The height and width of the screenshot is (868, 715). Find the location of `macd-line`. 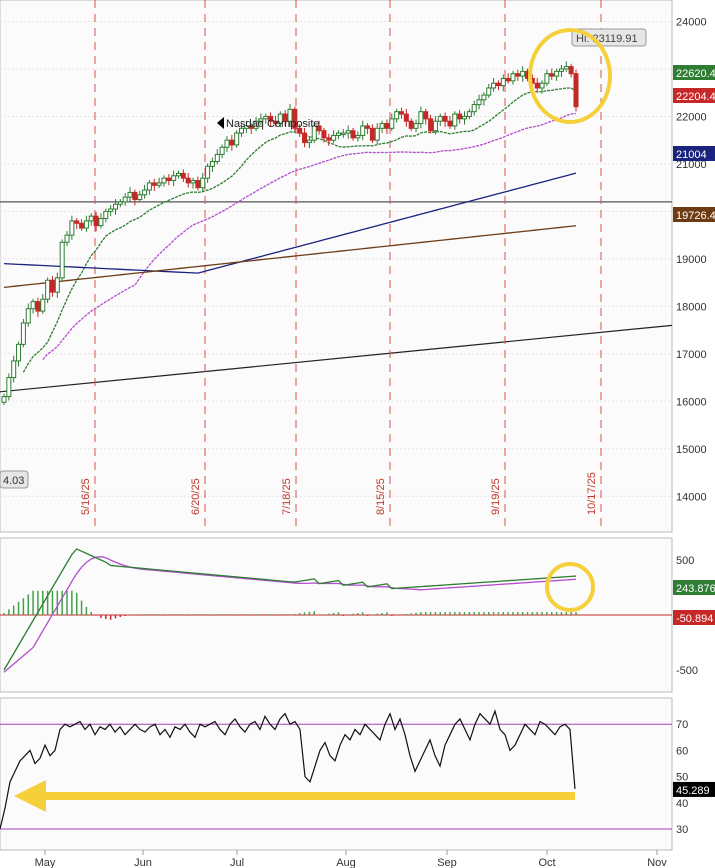

macd-line is located at coordinates (290, 609).